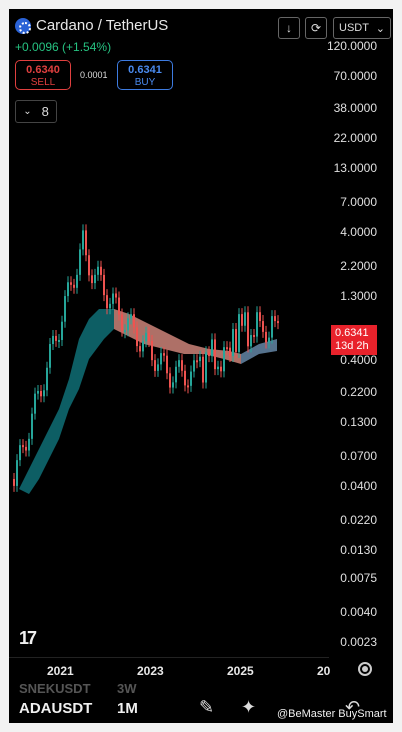  I want to click on ma-ribbon-recent, so click(259, 351).